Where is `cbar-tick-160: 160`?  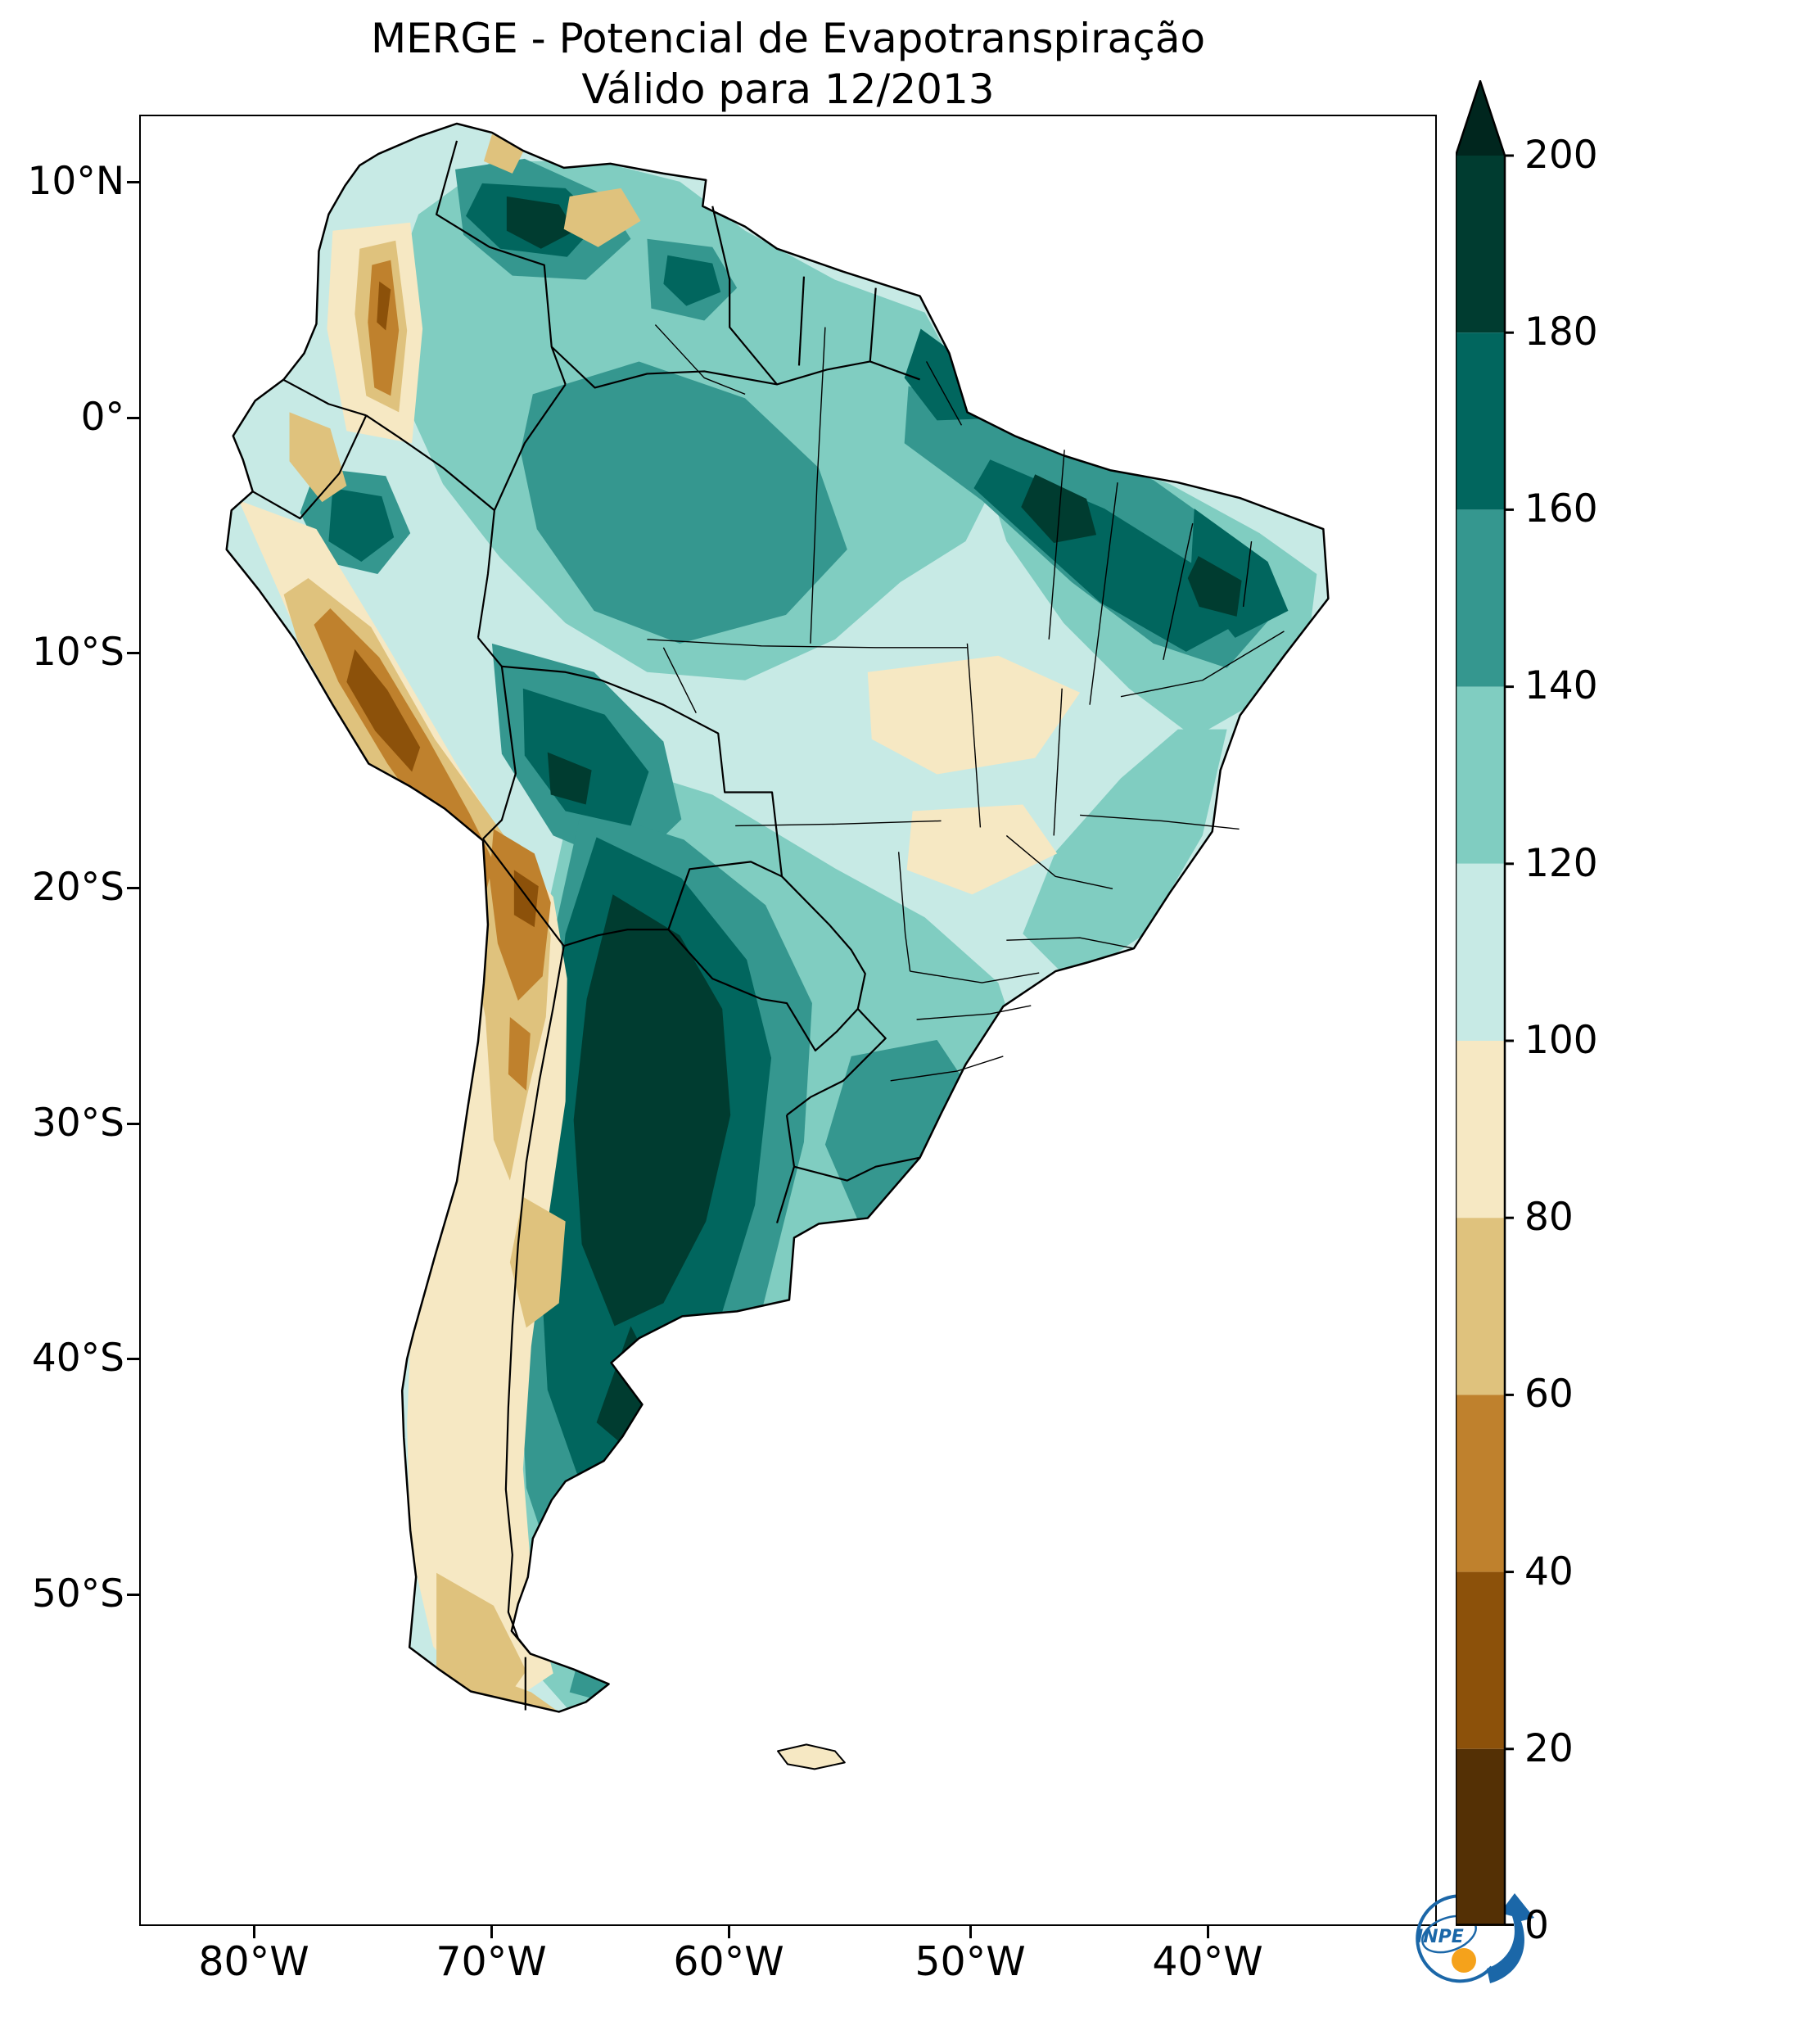
cbar-tick-160: 160 is located at coordinates (1561, 508).